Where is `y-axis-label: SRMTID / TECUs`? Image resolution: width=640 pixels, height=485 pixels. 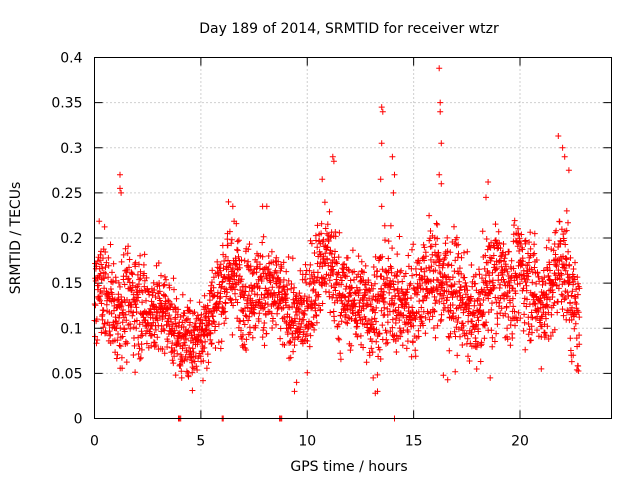
y-axis-label: SRMTID / TECUs is located at coordinates (16, 238).